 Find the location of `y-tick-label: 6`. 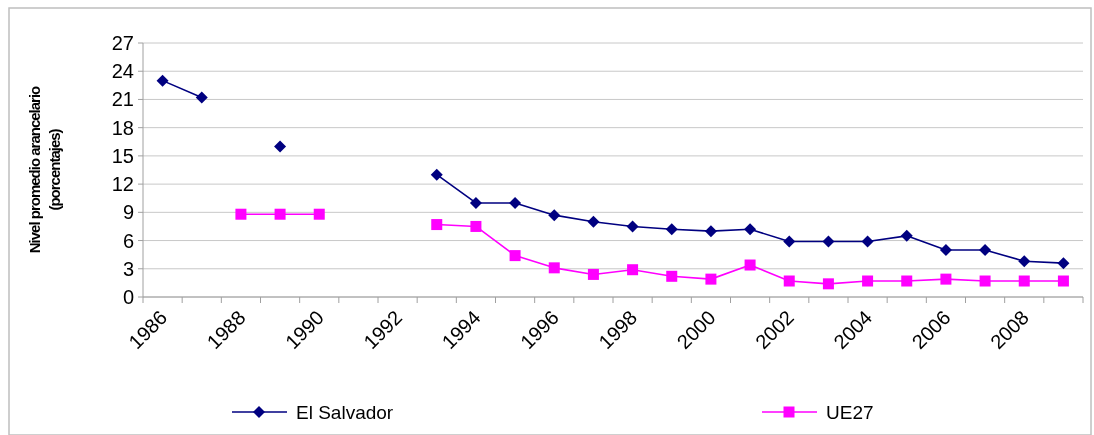

y-tick-label: 6 is located at coordinates (128, 240).